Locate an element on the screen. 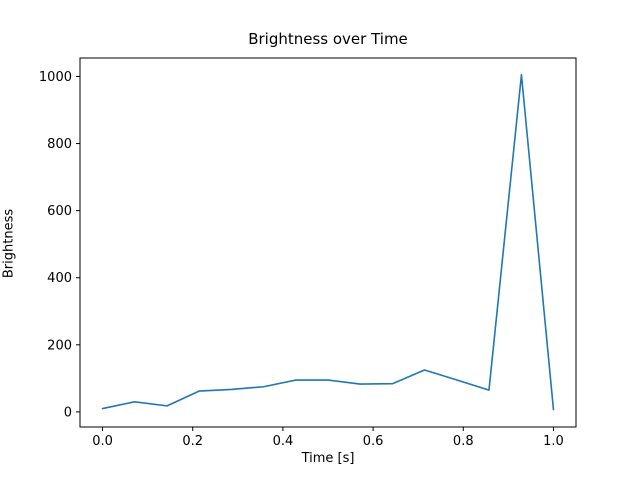 This screenshot has height=480, width=640. x-tick-label: 0.8 is located at coordinates (463, 441).